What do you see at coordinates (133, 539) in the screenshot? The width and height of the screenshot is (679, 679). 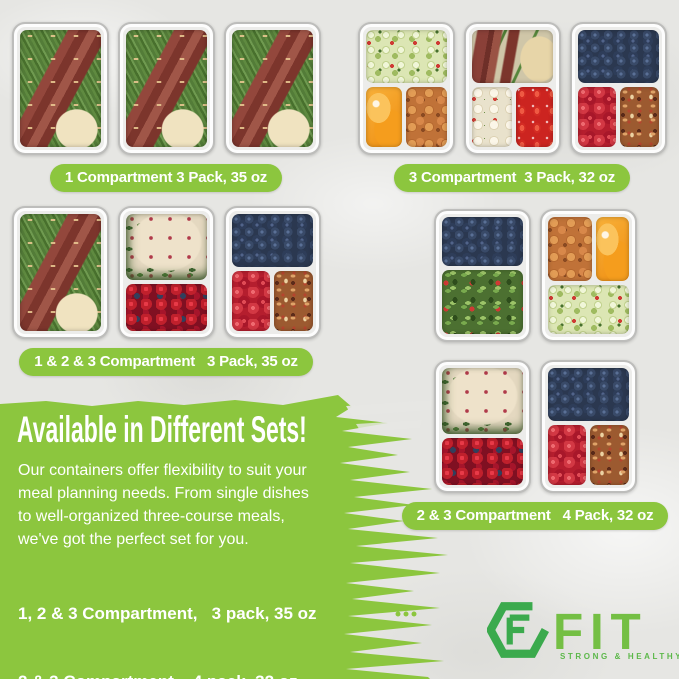 I see `promo-paragraph-line: we've got the perfect set for you.` at bounding box center [133, 539].